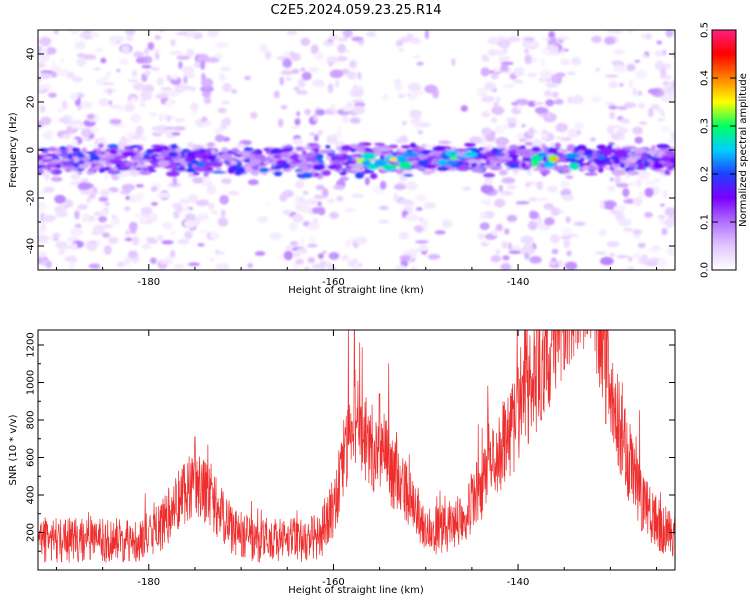 Image resolution: width=750 pixels, height=600 pixels. I want to click on spectrogram-y-label: Frequency (Hz), so click(13, 150).